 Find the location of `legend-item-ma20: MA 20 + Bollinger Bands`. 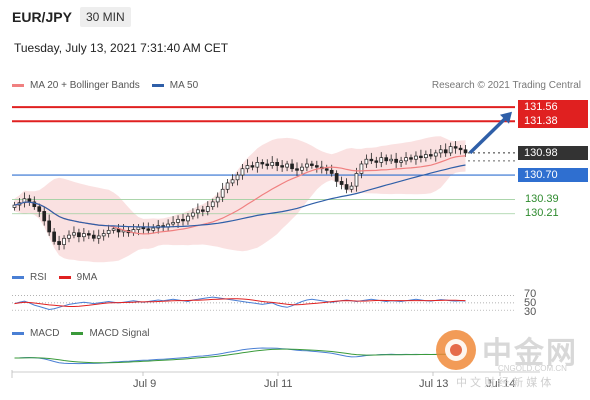

legend-item-ma20: MA 20 + Bollinger Bands is located at coordinates (76, 85).